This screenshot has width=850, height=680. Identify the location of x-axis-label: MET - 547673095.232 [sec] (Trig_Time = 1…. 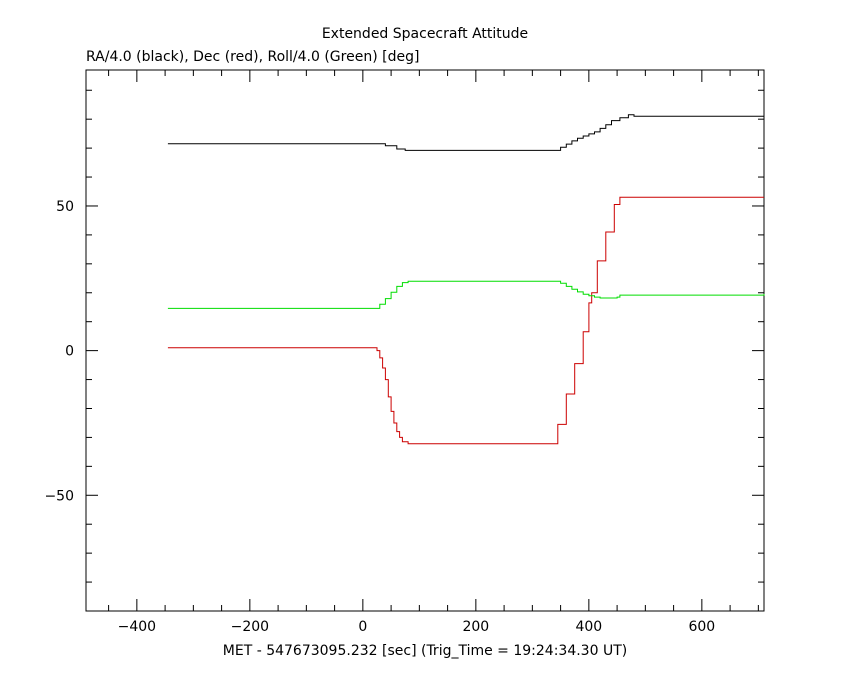
(425, 651).